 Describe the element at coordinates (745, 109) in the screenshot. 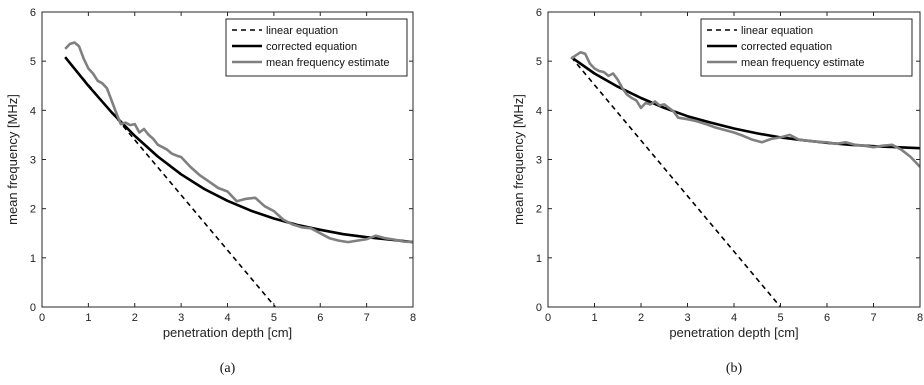

I see `series-line-mean-frequency-estimate` at that location.